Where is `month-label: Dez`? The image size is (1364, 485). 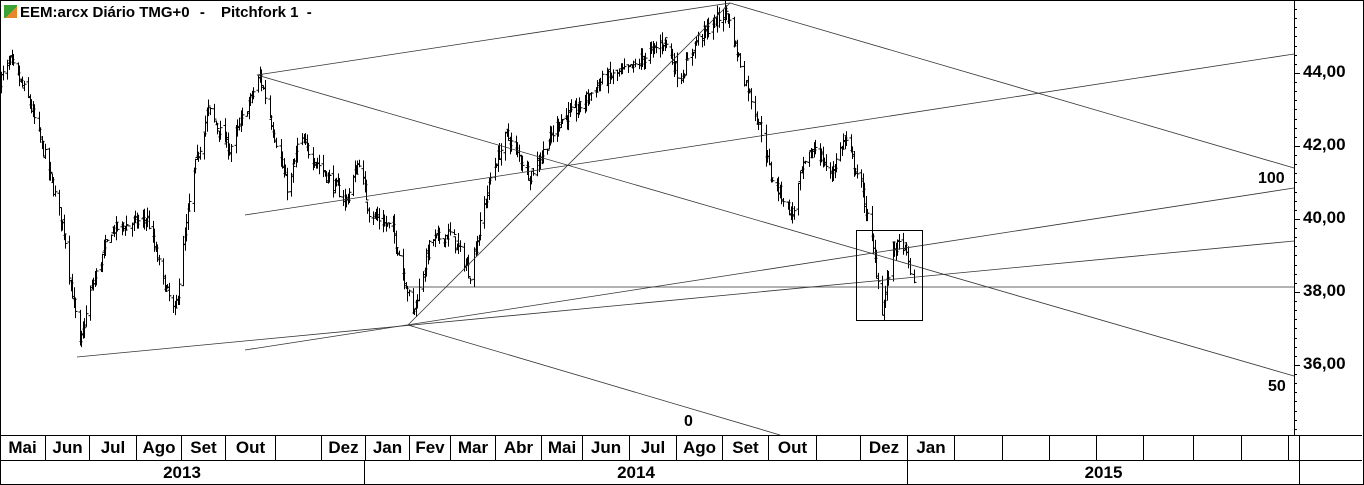 month-label: Dez is located at coordinates (344, 448).